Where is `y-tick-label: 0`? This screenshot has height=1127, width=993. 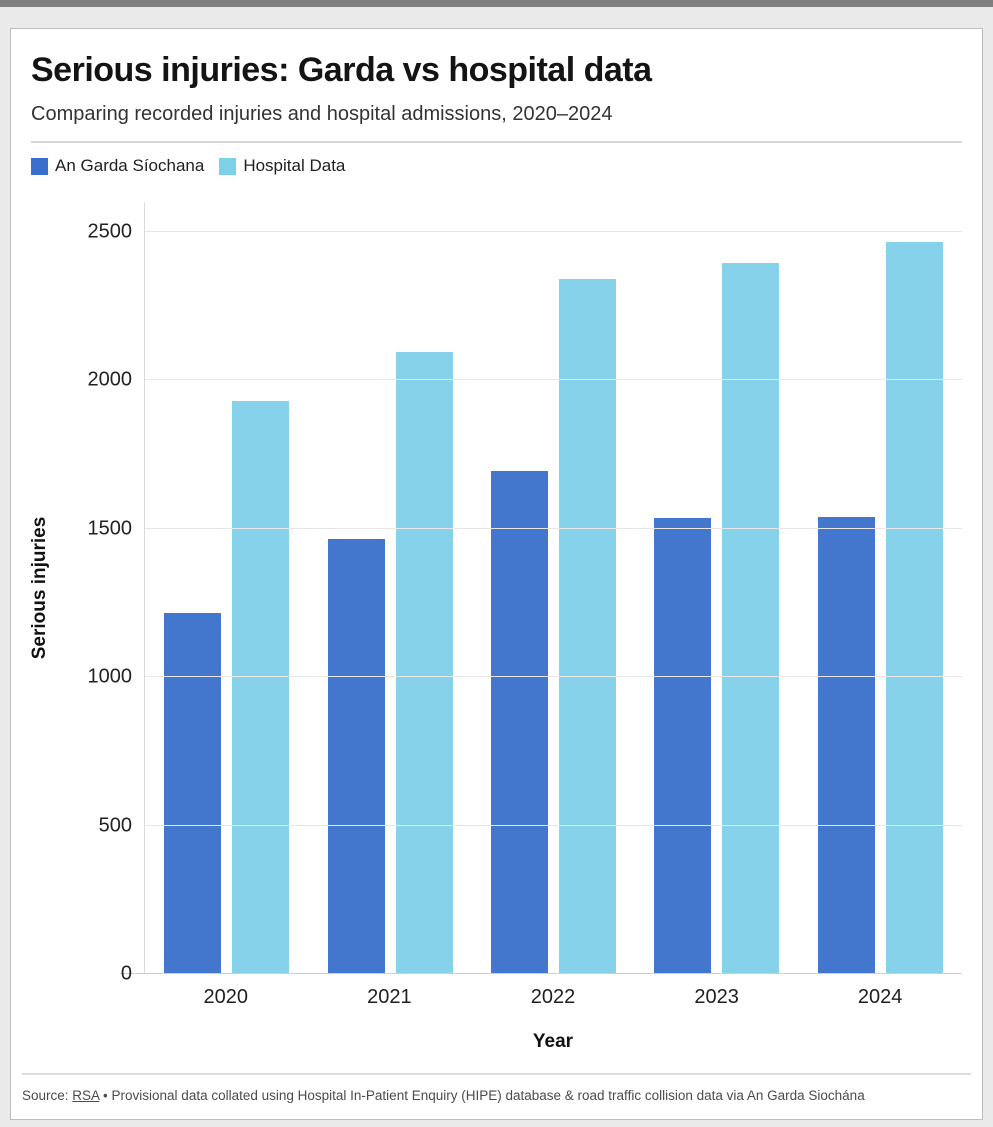
y-tick-label: 0 is located at coordinates (126, 973).